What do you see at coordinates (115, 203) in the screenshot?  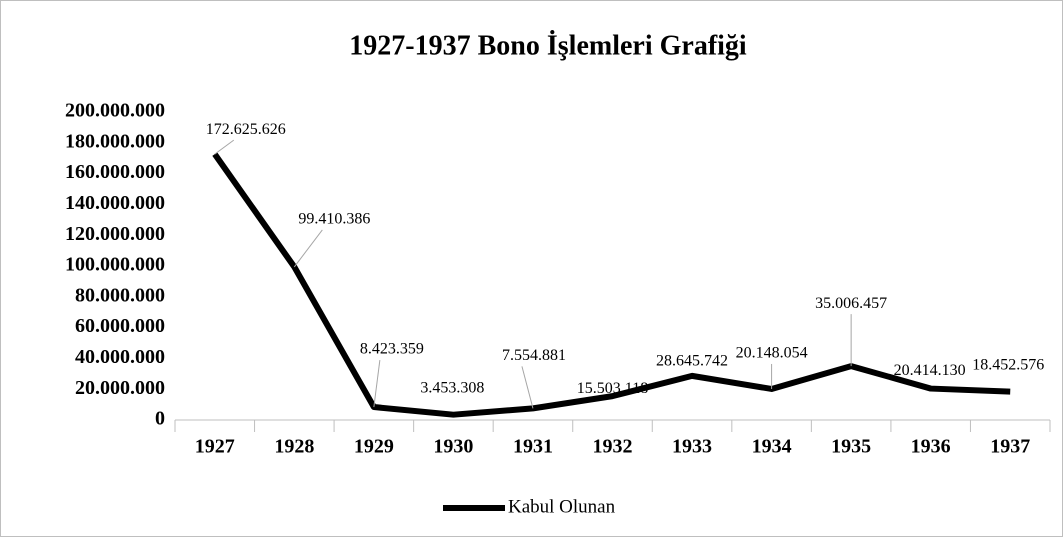 I see `y-tick-label: 140.000.000` at bounding box center [115, 203].